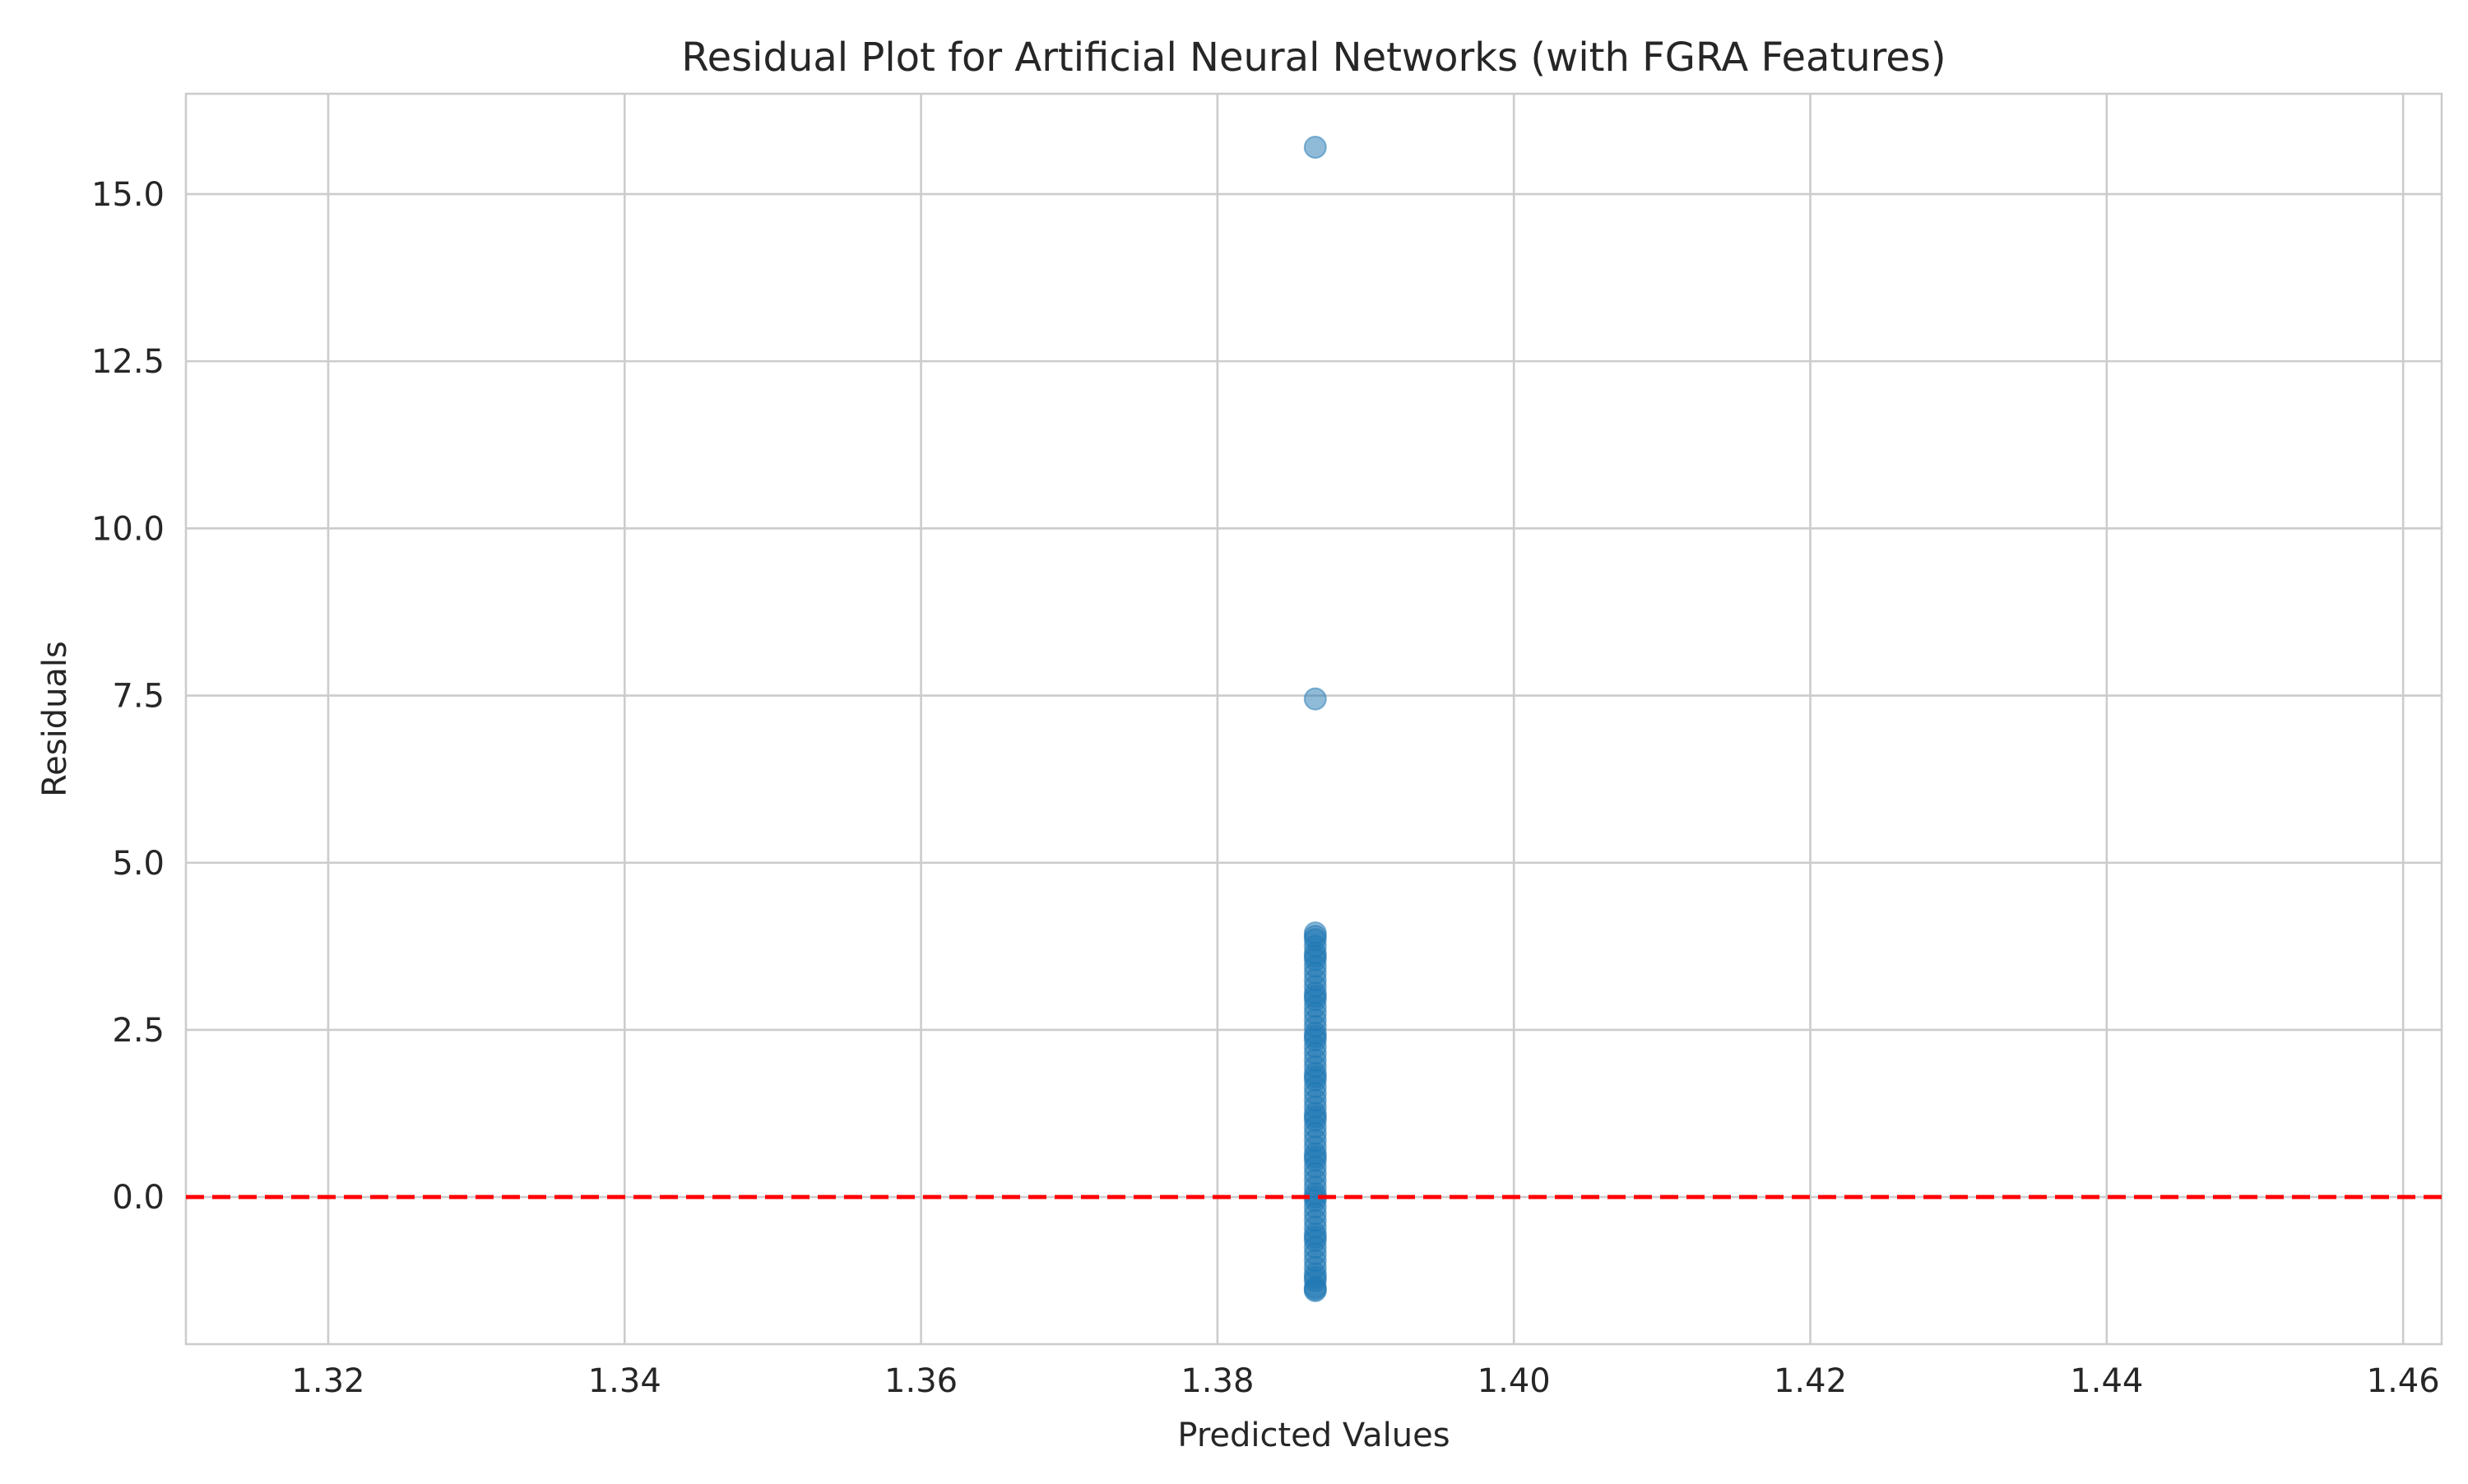  What do you see at coordinates (1217, 1381) in the screenshot?
I see `x-tick-label: 1.38` at bounding box center [1217, 1381].